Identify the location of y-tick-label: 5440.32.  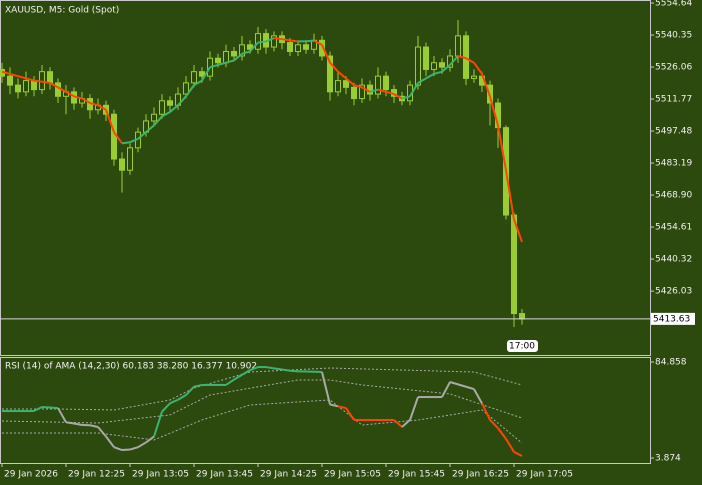
(673, 260).